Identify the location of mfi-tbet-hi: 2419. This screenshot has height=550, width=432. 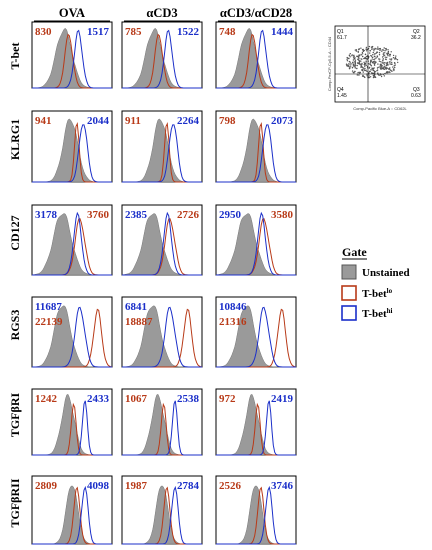
(282, 399).